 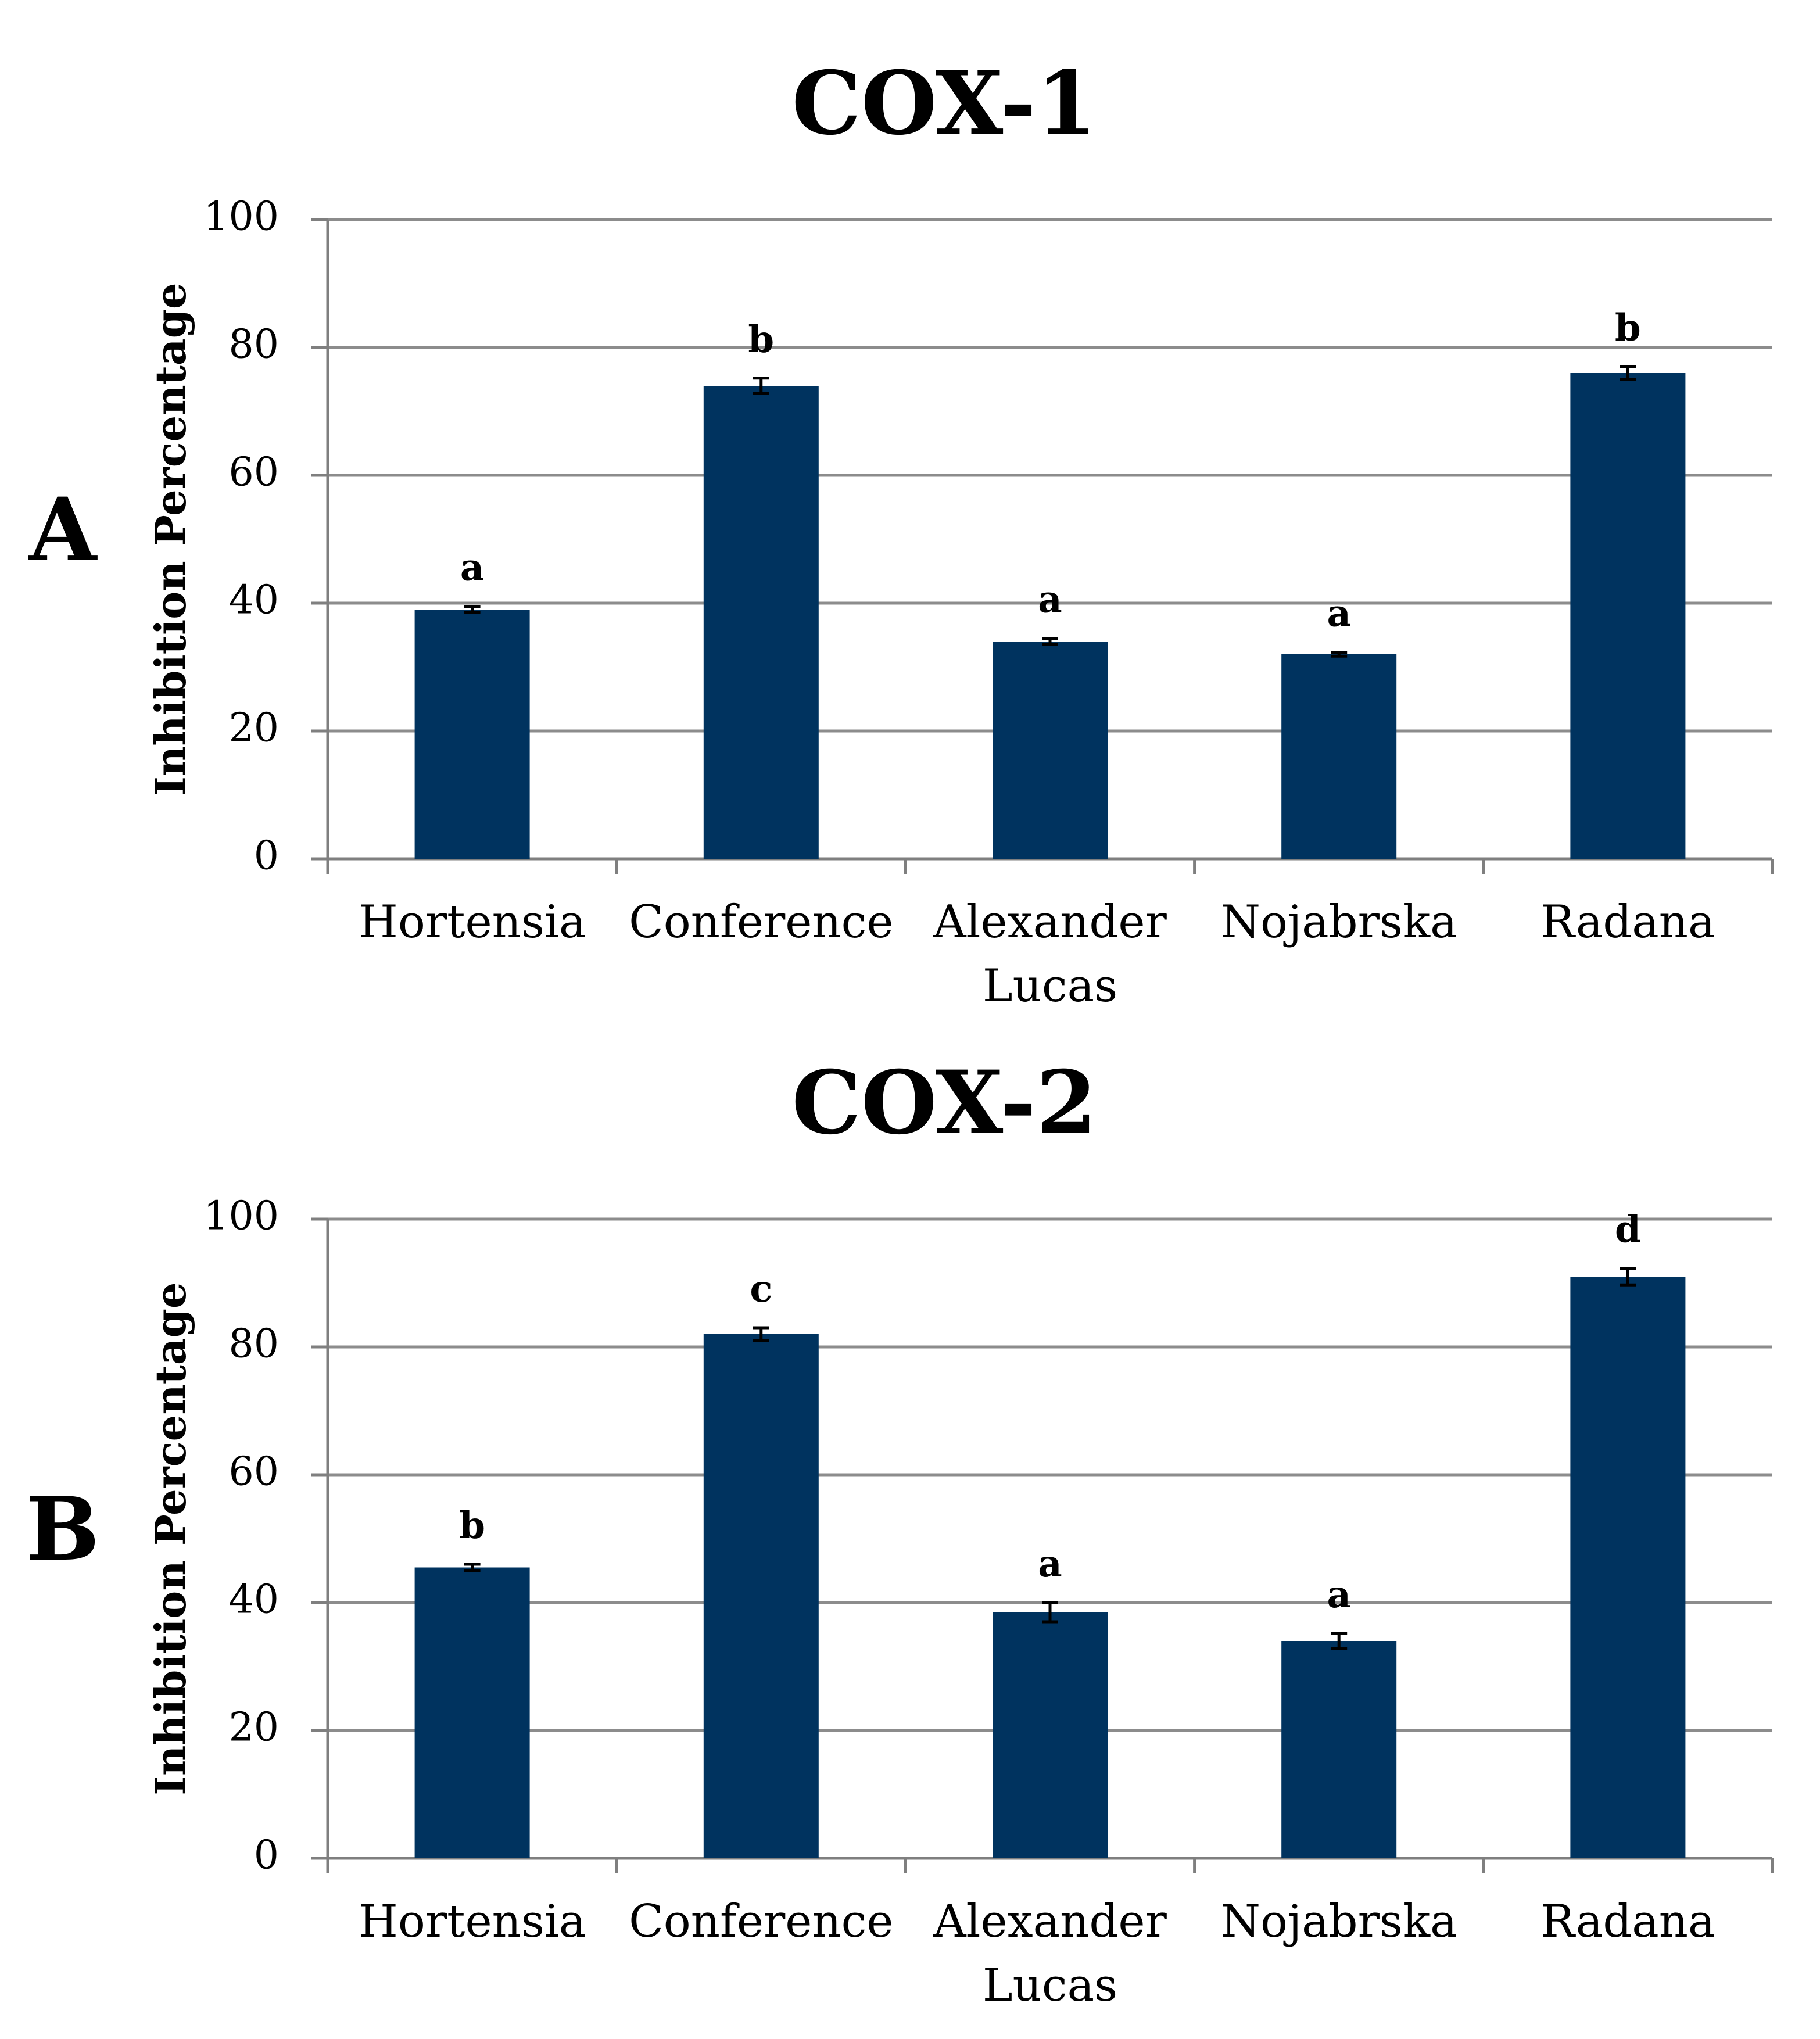 I want to click on chart-title: COX-2, so click(x=944, y=1103).